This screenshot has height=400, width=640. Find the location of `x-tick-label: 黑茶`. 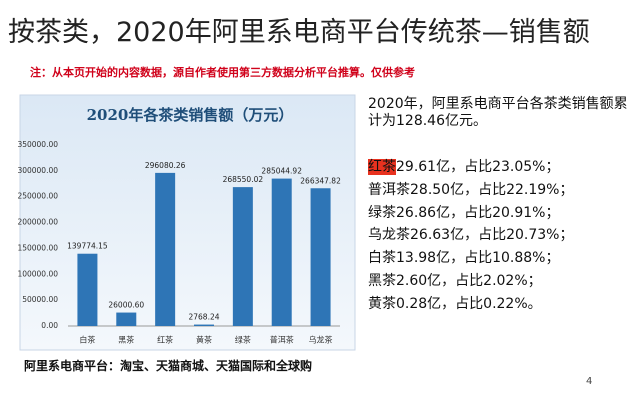

x-tick-label: 黑茶 is located at coordinates (126, 340).